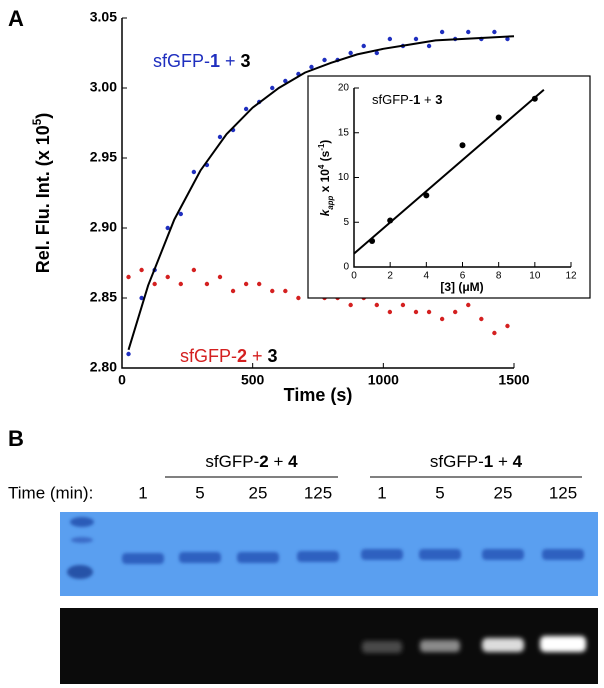 This screenshot has height=688, width=604. I want to click on x-tick-label: 12, so click(571, 276).